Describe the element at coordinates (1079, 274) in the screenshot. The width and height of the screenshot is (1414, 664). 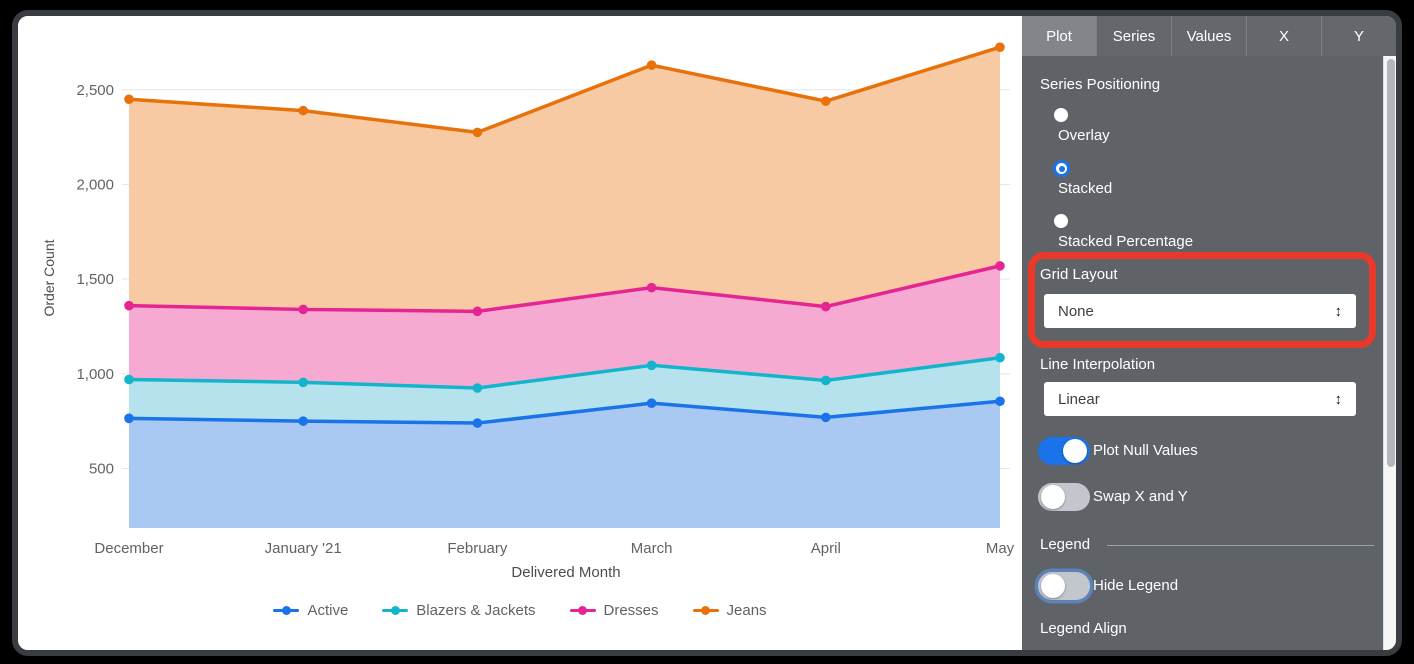
I see `grid-layout-label: Grid Layout` at that location.